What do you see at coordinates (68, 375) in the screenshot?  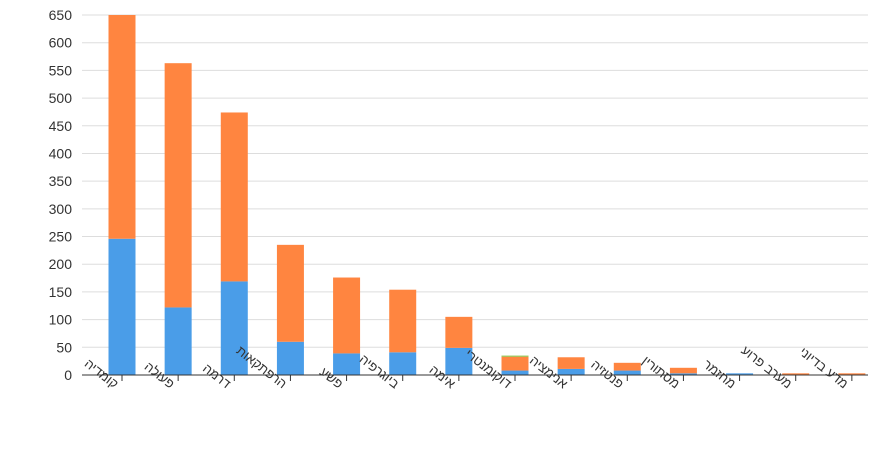 I see `y-tick-label: 0` at bounding box center [68, 375].